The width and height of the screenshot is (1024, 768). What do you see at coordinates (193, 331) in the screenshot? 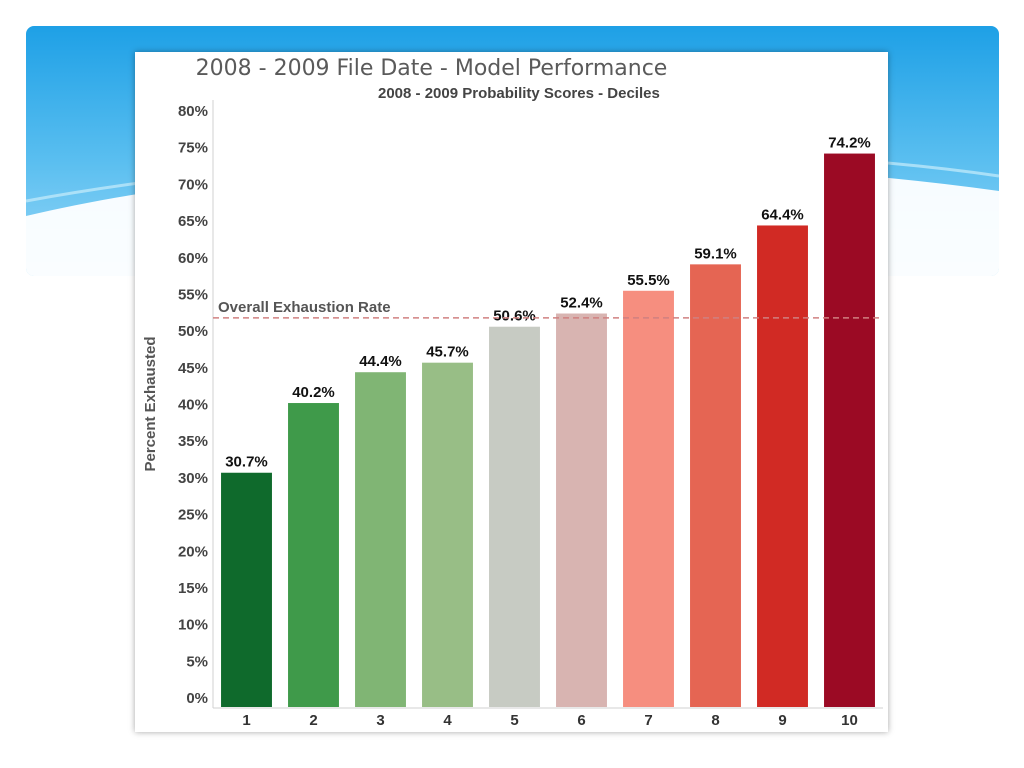
I see `y-tick-label: 50%` at bounding box center [193, 331].